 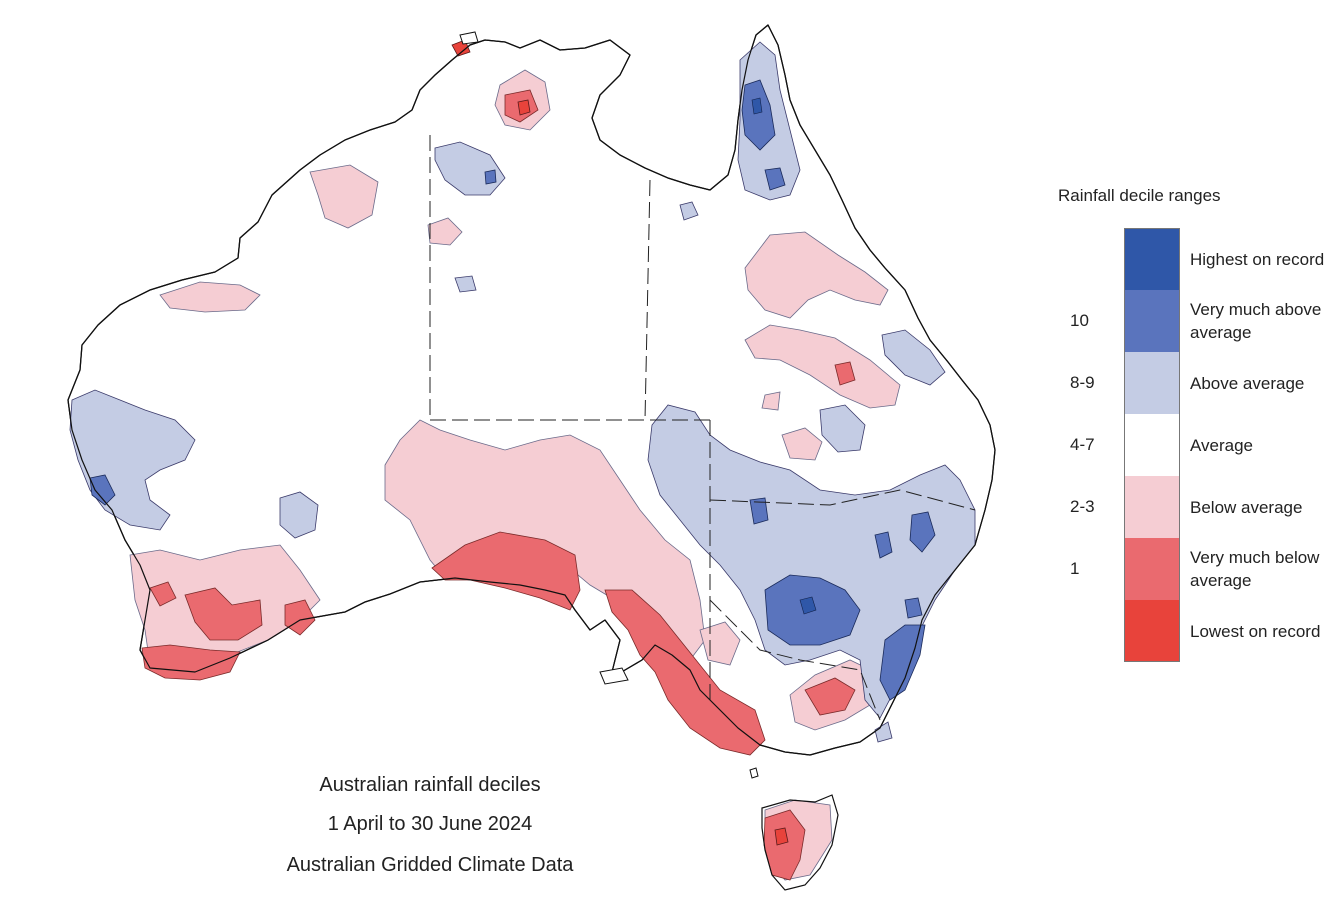 I want to click on legend-item: 2-3 Below average, so click(x=1197, y=507).